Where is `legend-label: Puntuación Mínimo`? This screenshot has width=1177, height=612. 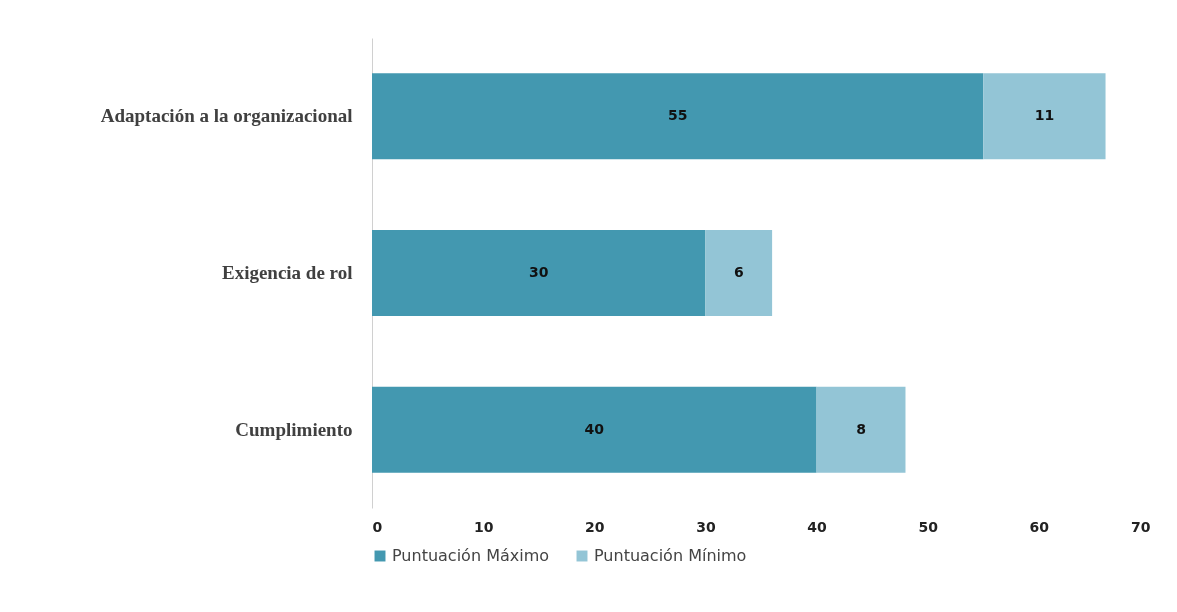 legend-label: Puntuación Mínimo is located at coordinates (670, 555).